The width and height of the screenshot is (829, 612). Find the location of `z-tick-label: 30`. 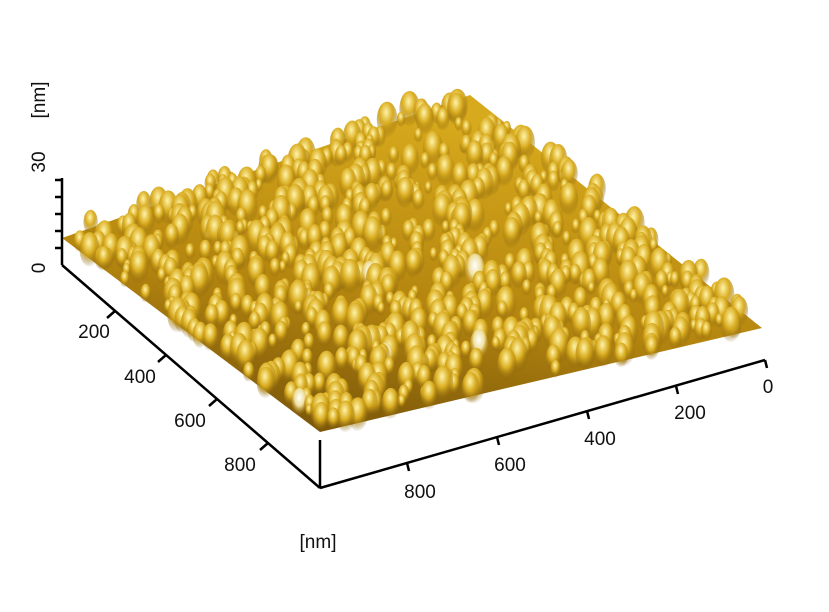

z-tick-label: 30 is located at coordinates (39, 161).